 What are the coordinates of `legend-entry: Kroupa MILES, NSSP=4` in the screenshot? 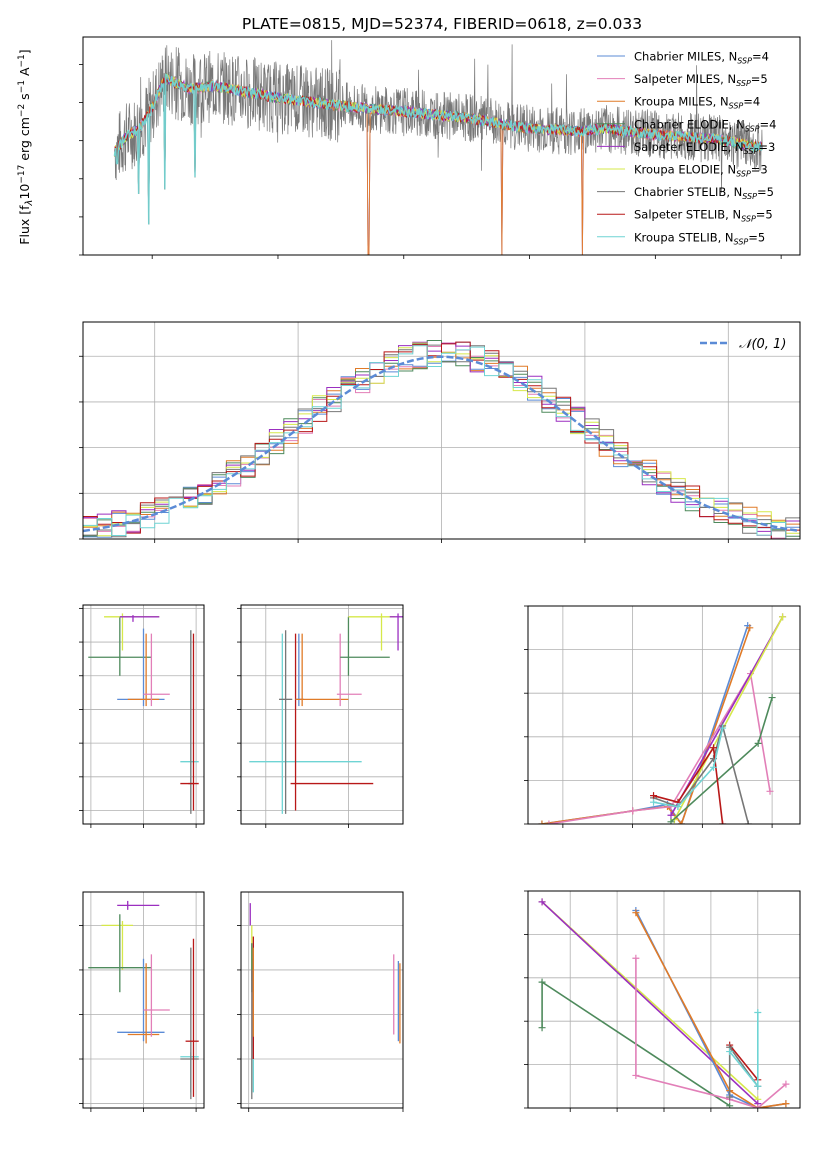 It's located at (697, 103).